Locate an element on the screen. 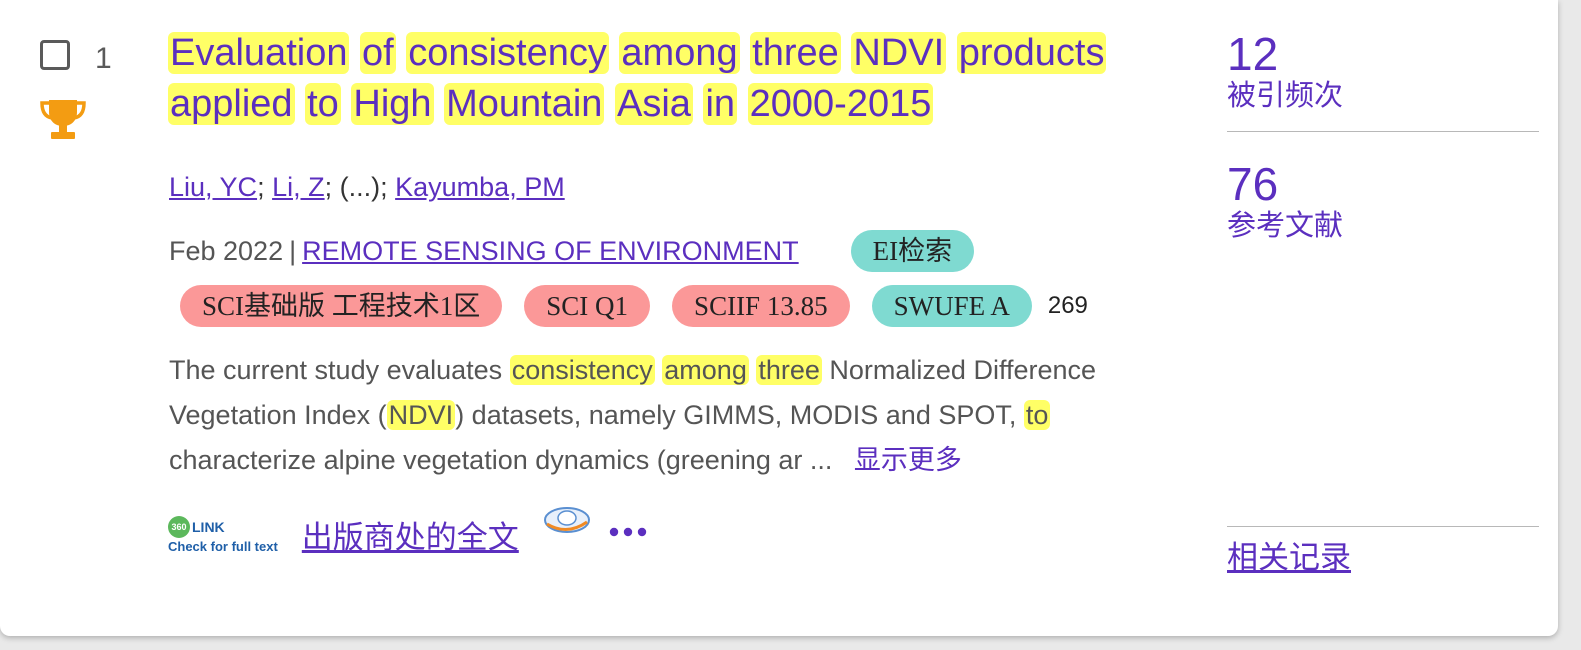  citation-number: 12 is located at coordinates (1253, 54).